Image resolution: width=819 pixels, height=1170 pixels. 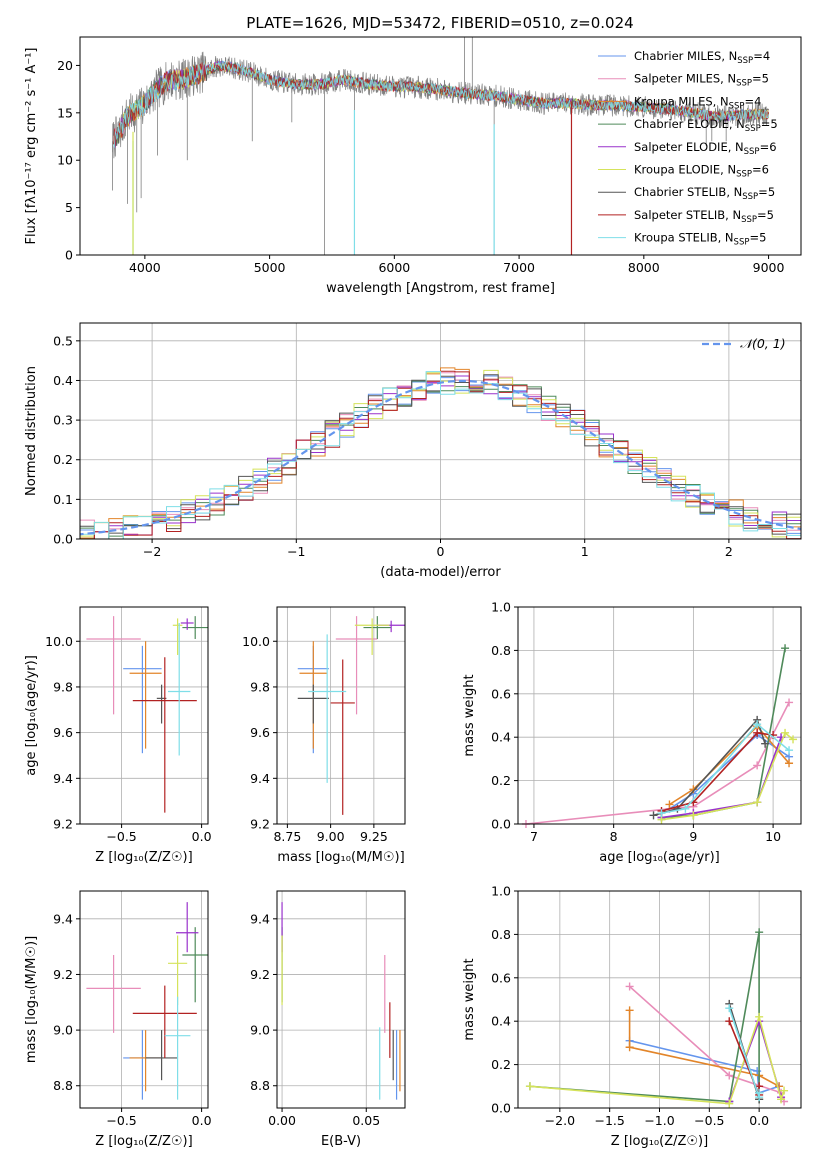 What do you see at coordinates (65, 112) in the screenshot?
I see `y-tick-label: 15` at bounding box center [65, 112].